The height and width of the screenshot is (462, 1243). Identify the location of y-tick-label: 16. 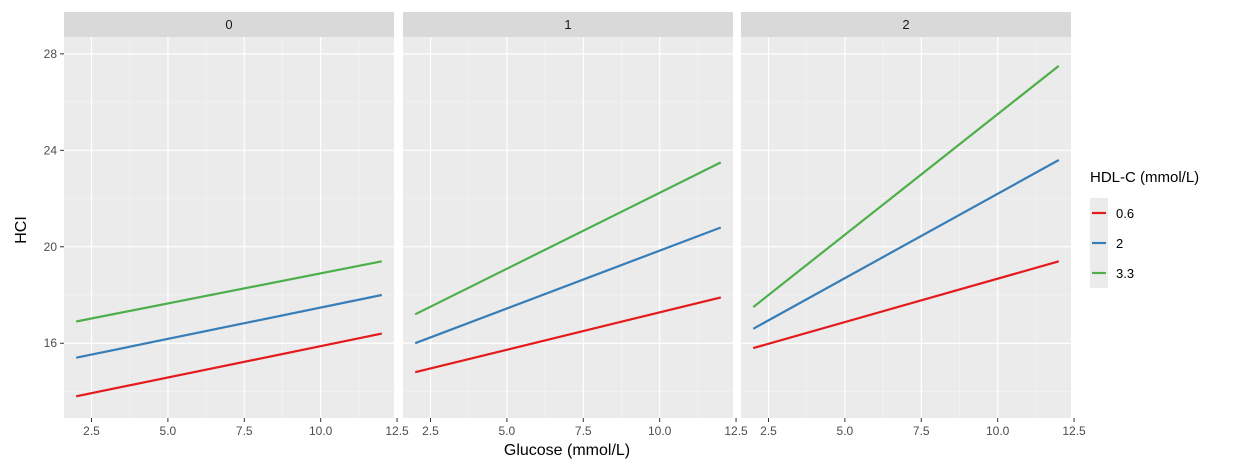
(51, 343).